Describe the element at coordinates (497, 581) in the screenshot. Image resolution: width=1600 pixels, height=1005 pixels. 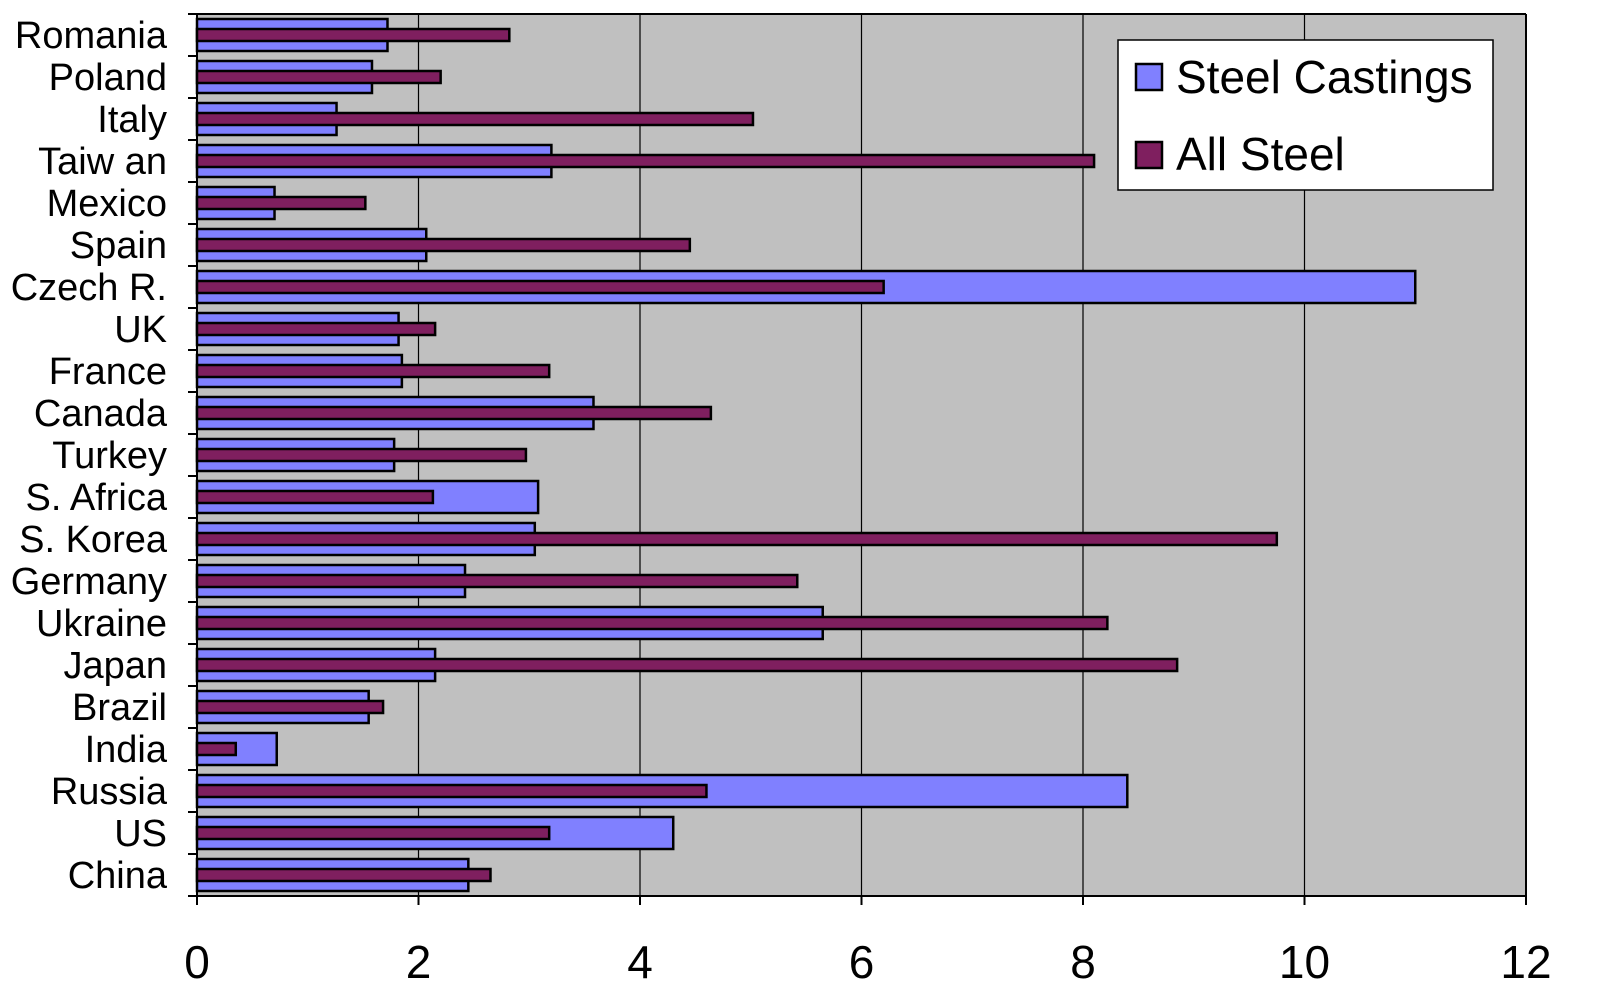
I see `bar-all-steel-germany` at that location.